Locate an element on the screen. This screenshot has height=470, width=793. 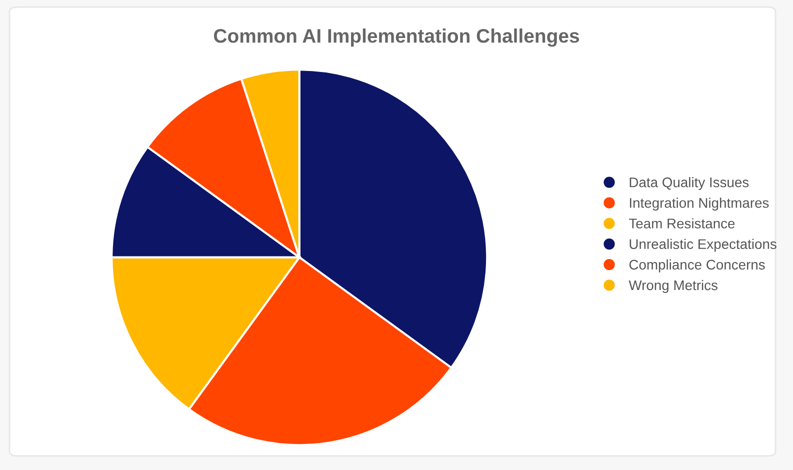
chart-title: Common AI Implementation Challenges is located at coordinates (397, 37).